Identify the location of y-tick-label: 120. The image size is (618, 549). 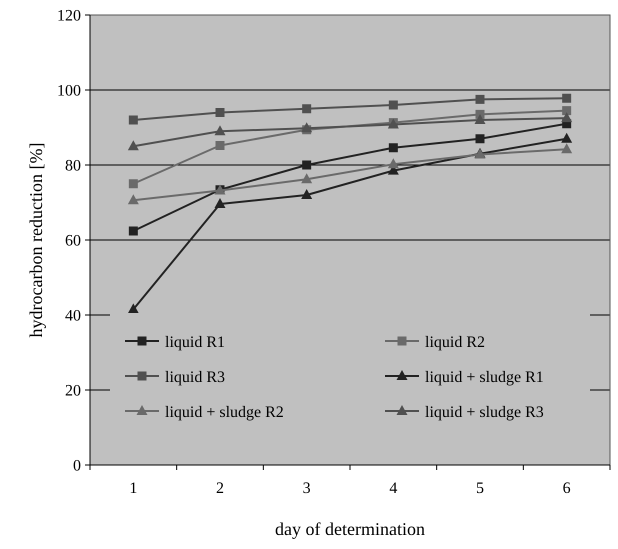
(69, 16).